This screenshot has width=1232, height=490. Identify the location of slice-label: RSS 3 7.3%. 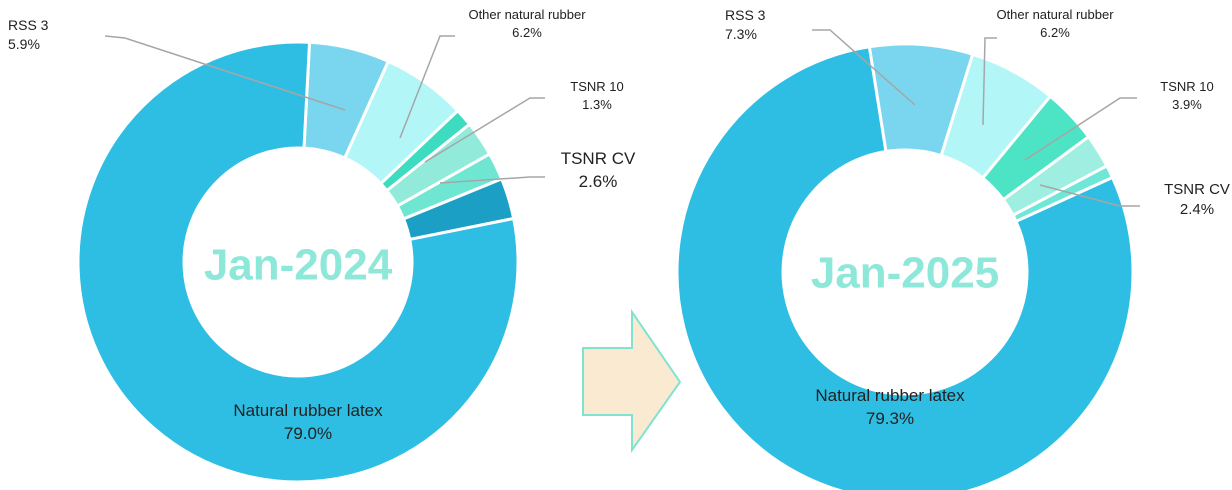
(765, 25).